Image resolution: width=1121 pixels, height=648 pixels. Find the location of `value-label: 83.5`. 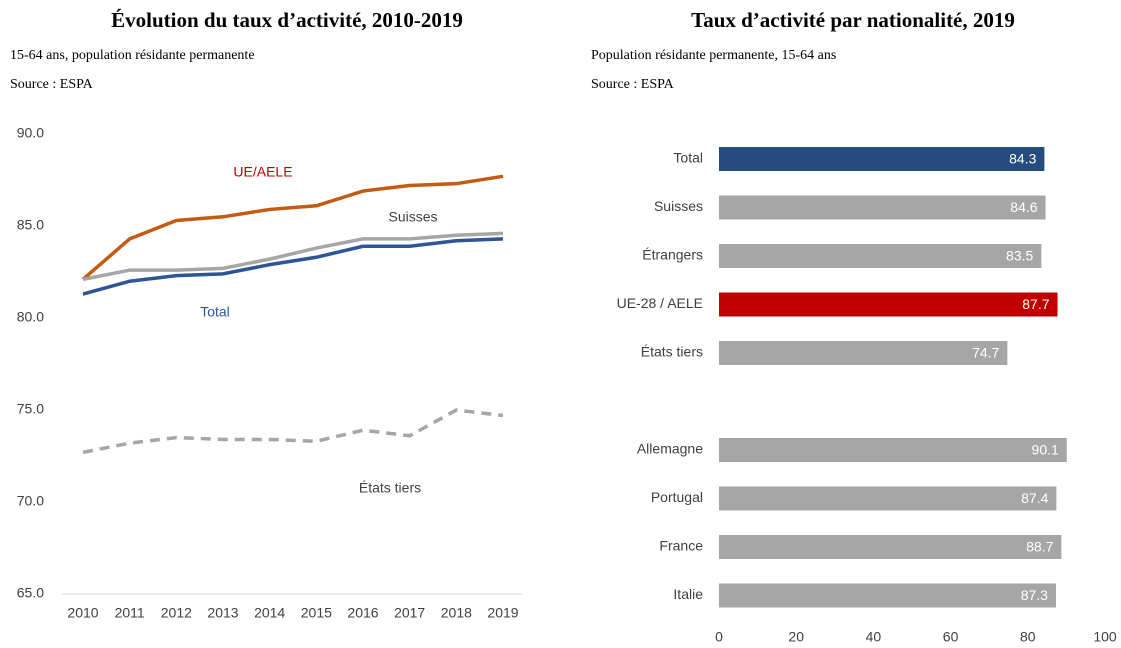

value-label: 83.5 is located at coordinates (1019, 256).